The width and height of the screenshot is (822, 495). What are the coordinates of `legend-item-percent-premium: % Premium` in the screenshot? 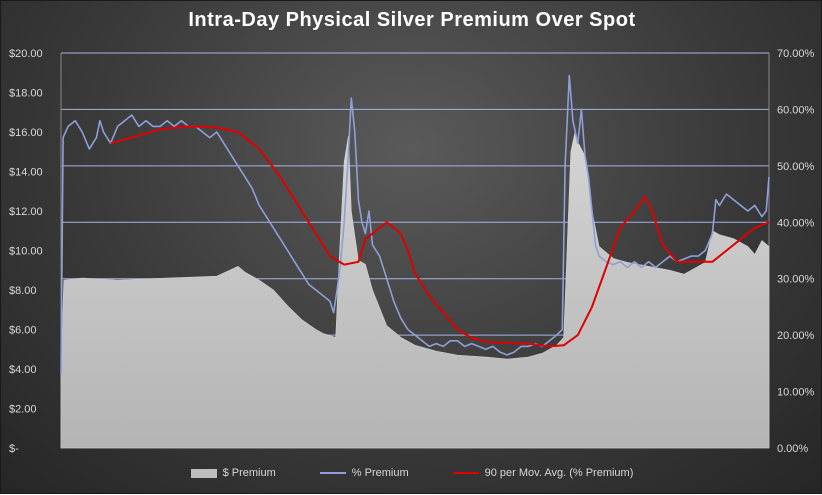 It's located at (364, 473).